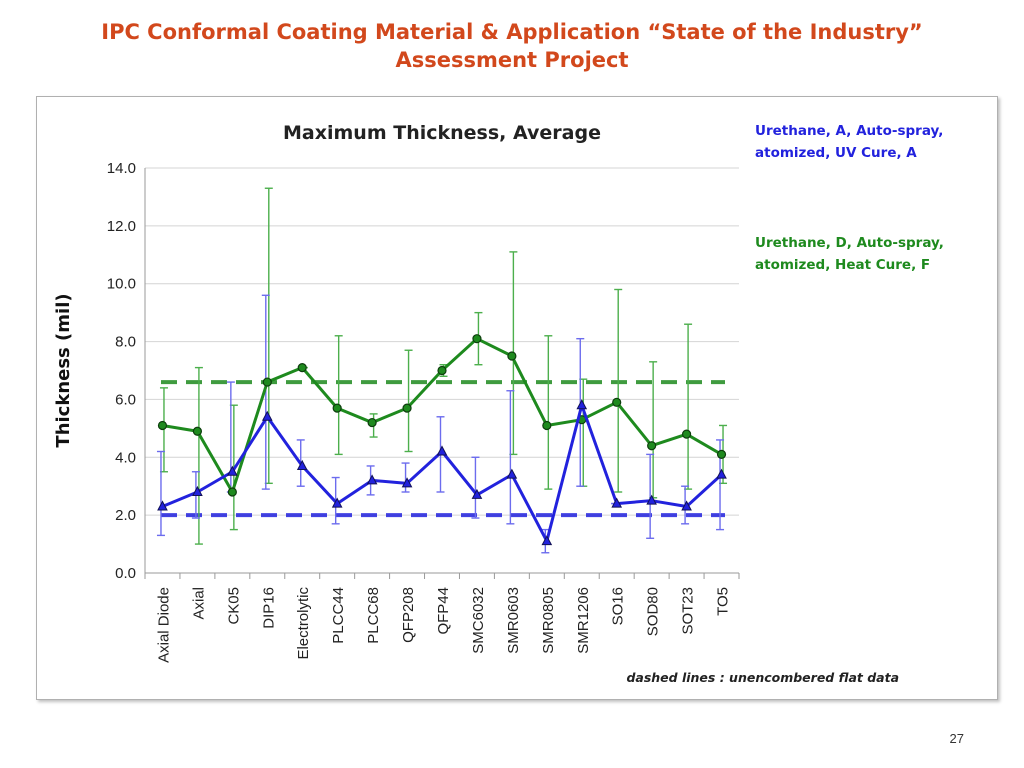 This screenshot has height=768, width=1024. Describe the element at coordinates (956, 738) in the screenshot. I see `page-number: 27` at that location.